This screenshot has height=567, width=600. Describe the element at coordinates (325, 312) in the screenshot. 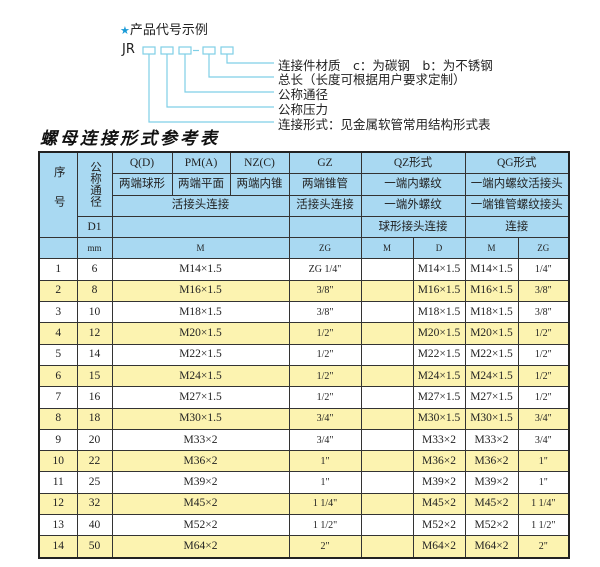

I see `cell-zg: 3/8"` at that location.